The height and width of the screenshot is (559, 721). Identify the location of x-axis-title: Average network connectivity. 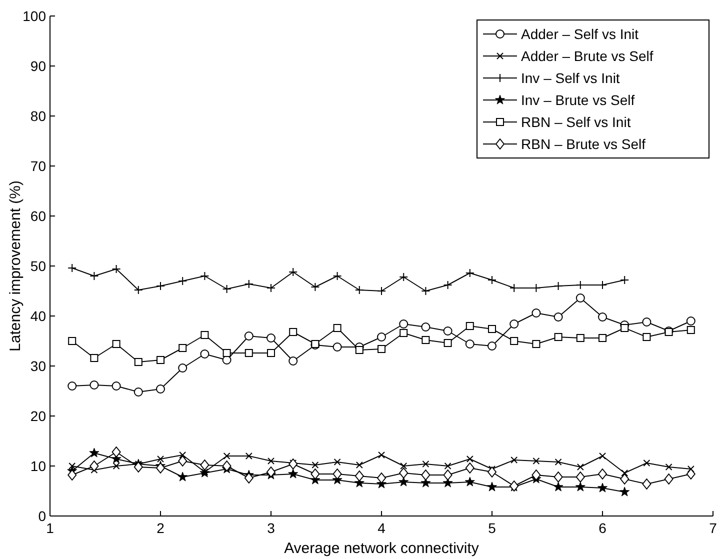
(382, 548).